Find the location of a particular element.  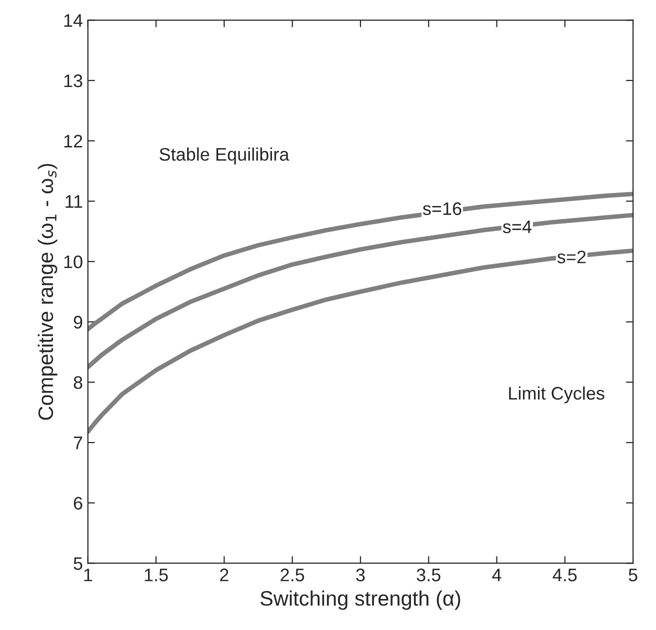

x-tick-label: 4 is located at coordinates (497, 575).